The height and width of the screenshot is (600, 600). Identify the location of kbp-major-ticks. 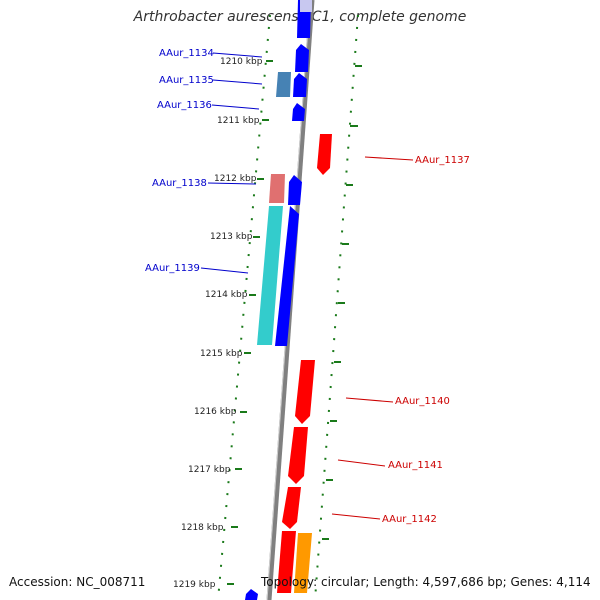
(250, 322).